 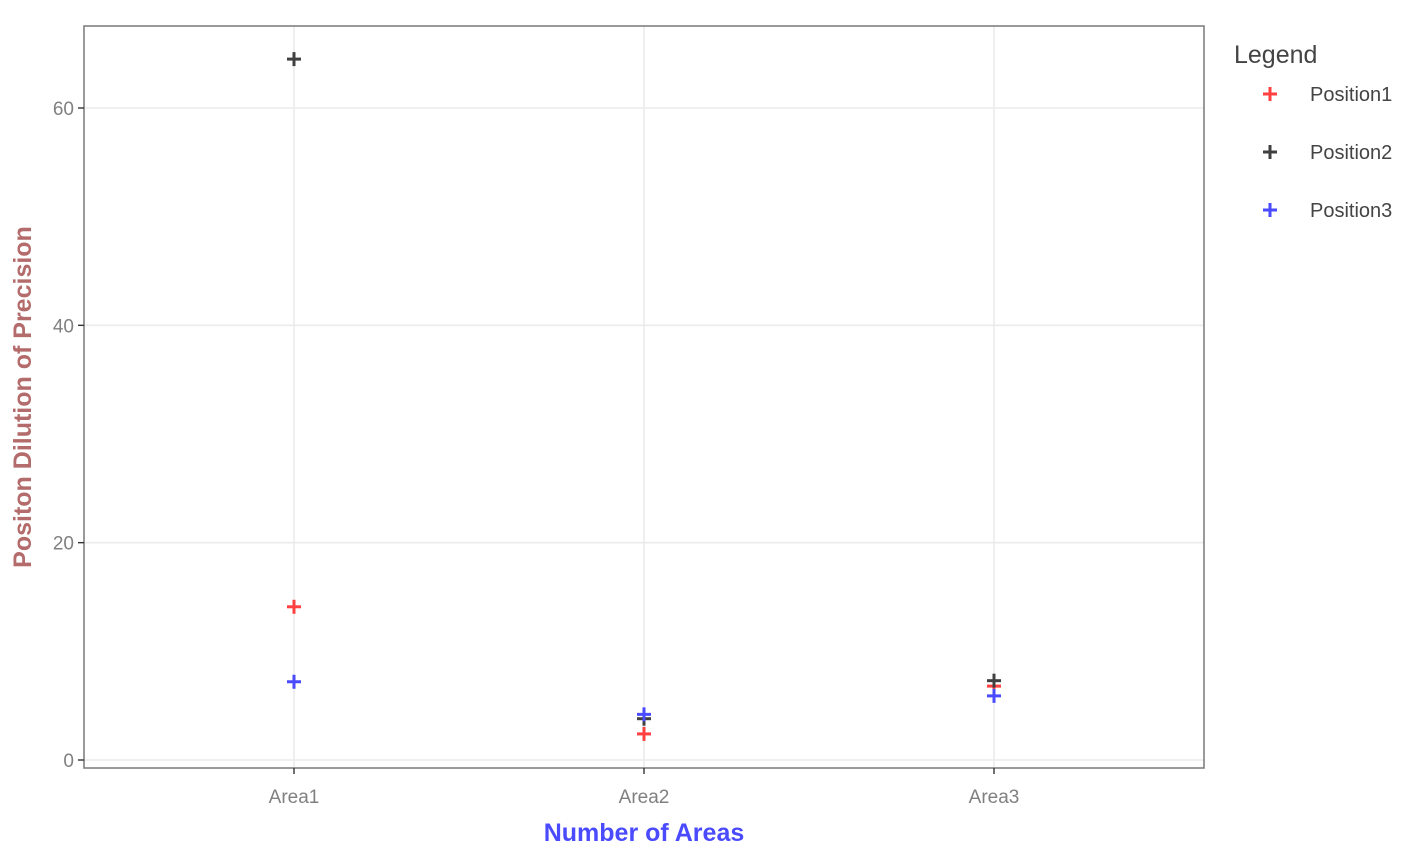 I want to click on x-axis: Area1 Area2 Area3, so click(x=644, y=788).